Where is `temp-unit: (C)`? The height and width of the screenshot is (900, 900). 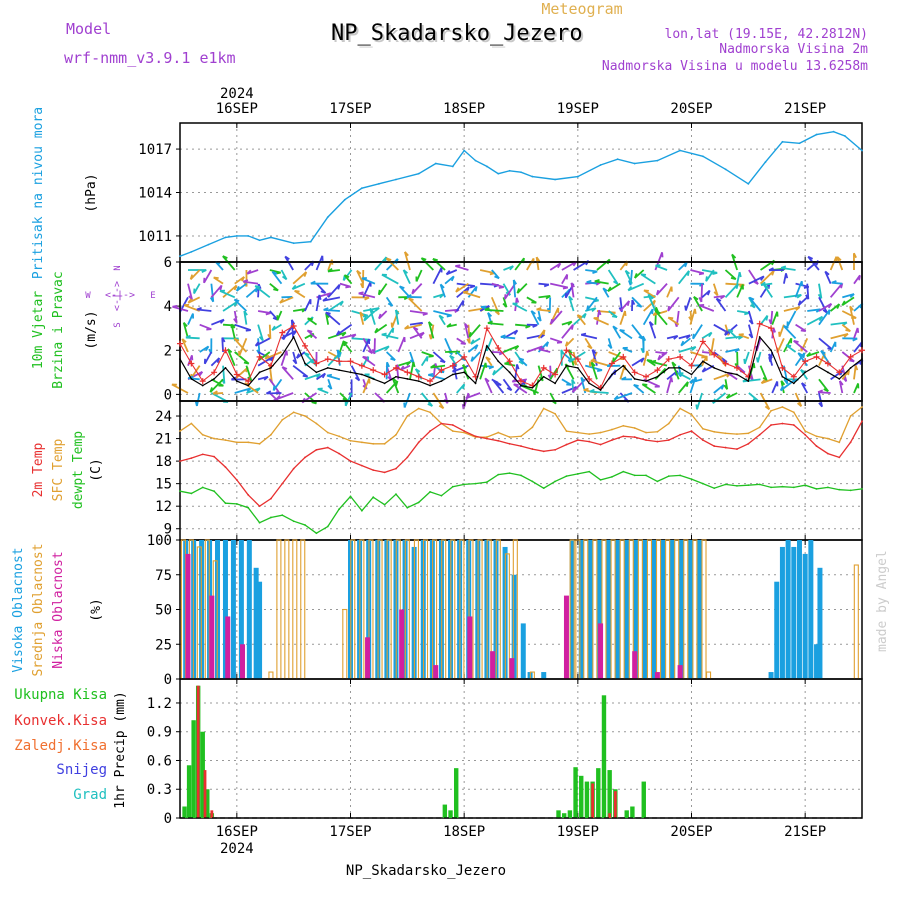 temp-unit: (C) is located at coordinates (96, 469).